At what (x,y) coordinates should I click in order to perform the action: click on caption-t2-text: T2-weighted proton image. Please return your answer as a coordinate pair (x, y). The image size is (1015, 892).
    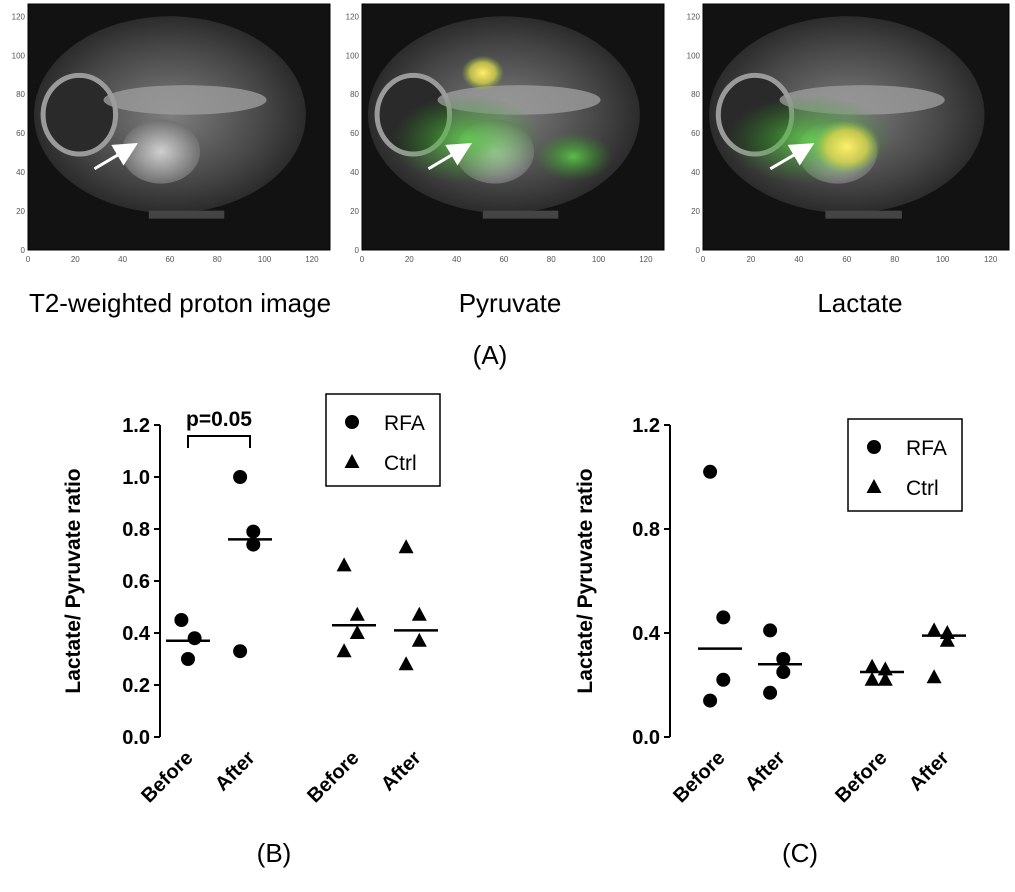
    Looking at the image, I should click on (180, 303).